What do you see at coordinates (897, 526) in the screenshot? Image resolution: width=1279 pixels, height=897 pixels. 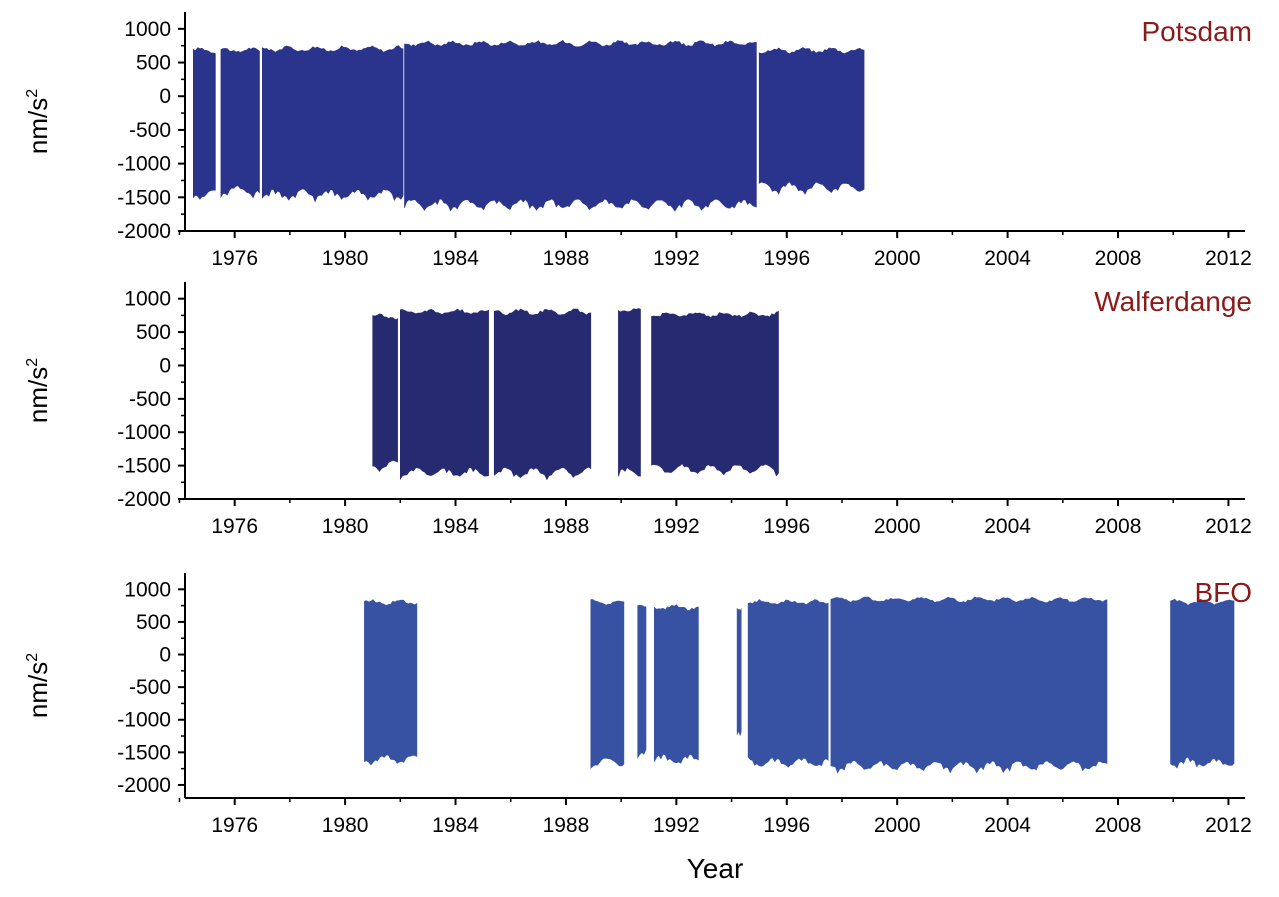 I see `x-tick-label-2-7: 2000` at bounding box center [897, 526].